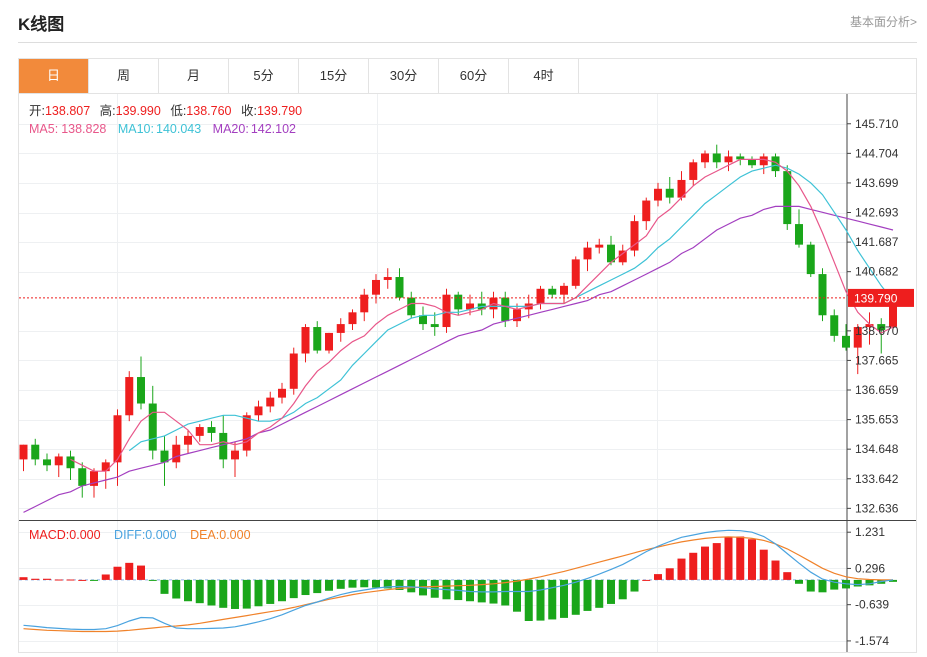  What do you see at coordinates (162, 129) in the screenshot?
I see `ma-legend: MA5: 138.828 MA10: 140.043 MA20: 142.102` at bounding box center [162, 129].